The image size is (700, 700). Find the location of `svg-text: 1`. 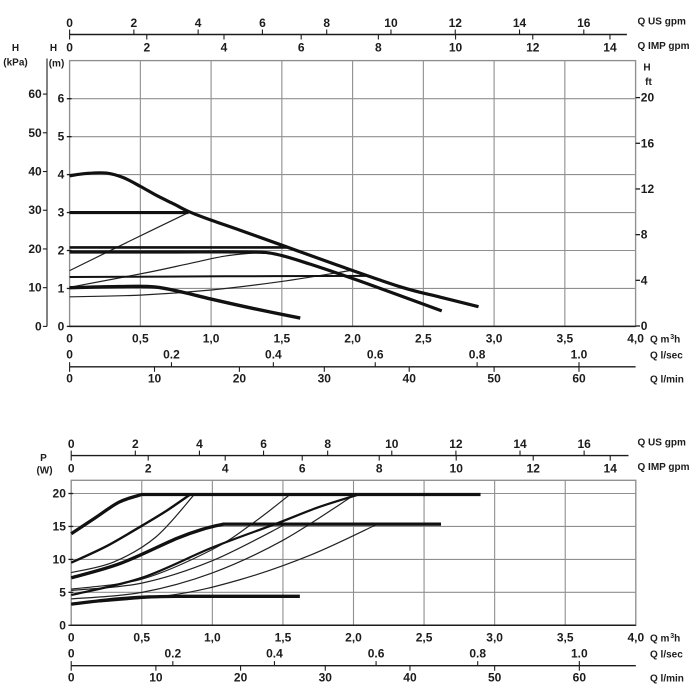

svg-text: 1 is located at coordinates (61, 288).